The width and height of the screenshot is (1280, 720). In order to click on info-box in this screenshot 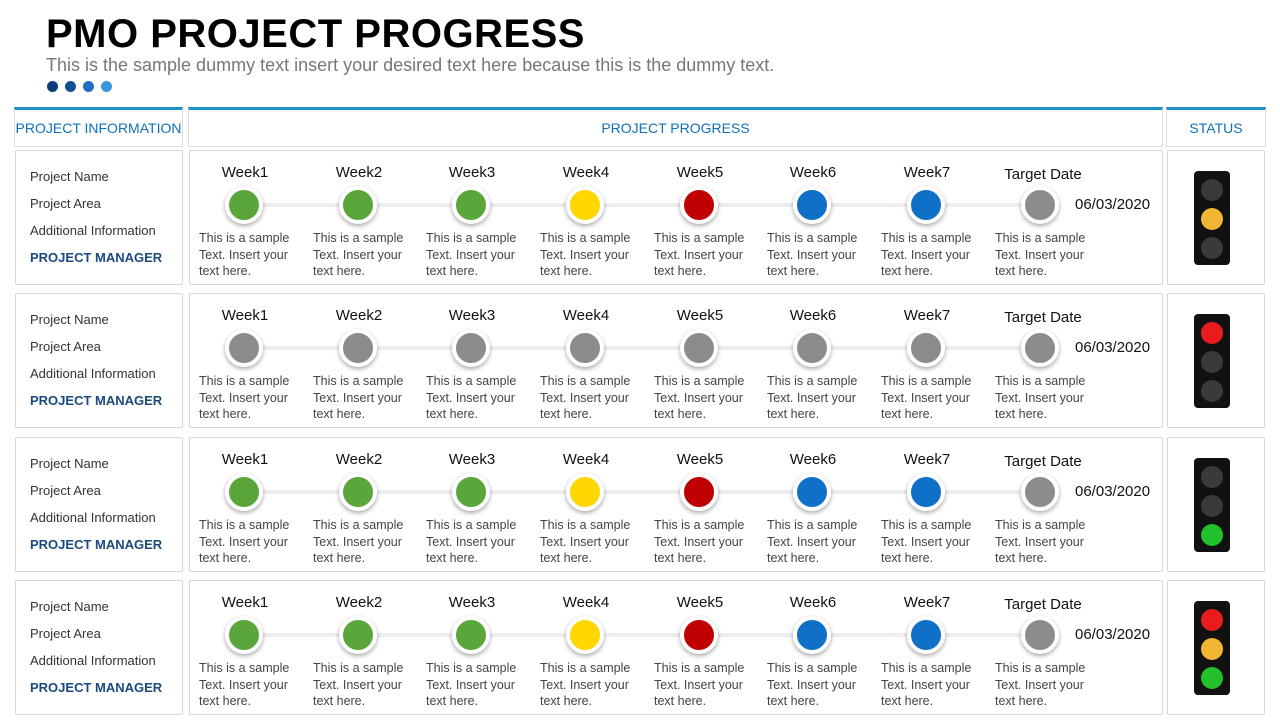, I will do `click(99, 360)`.